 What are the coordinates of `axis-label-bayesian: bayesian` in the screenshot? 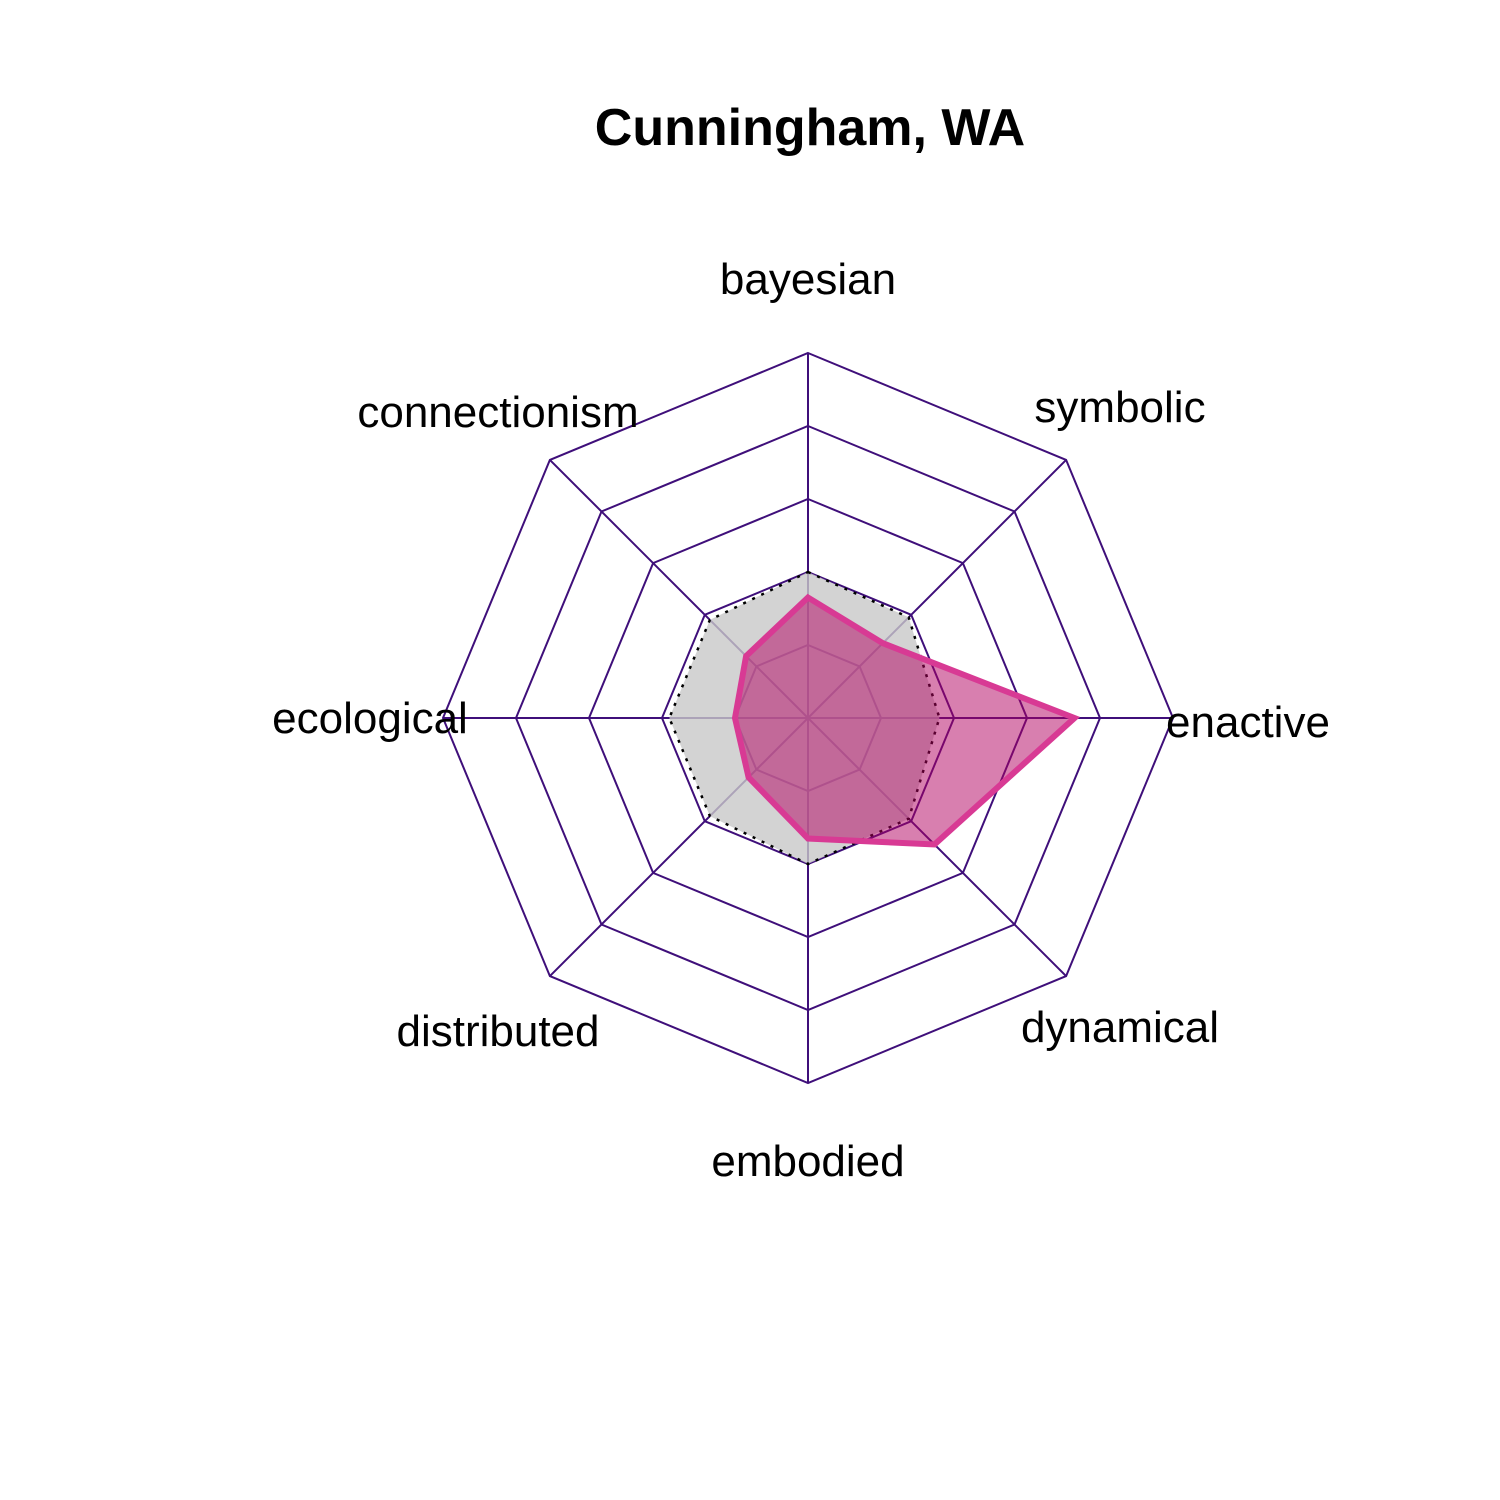 It's located at (808, 279).